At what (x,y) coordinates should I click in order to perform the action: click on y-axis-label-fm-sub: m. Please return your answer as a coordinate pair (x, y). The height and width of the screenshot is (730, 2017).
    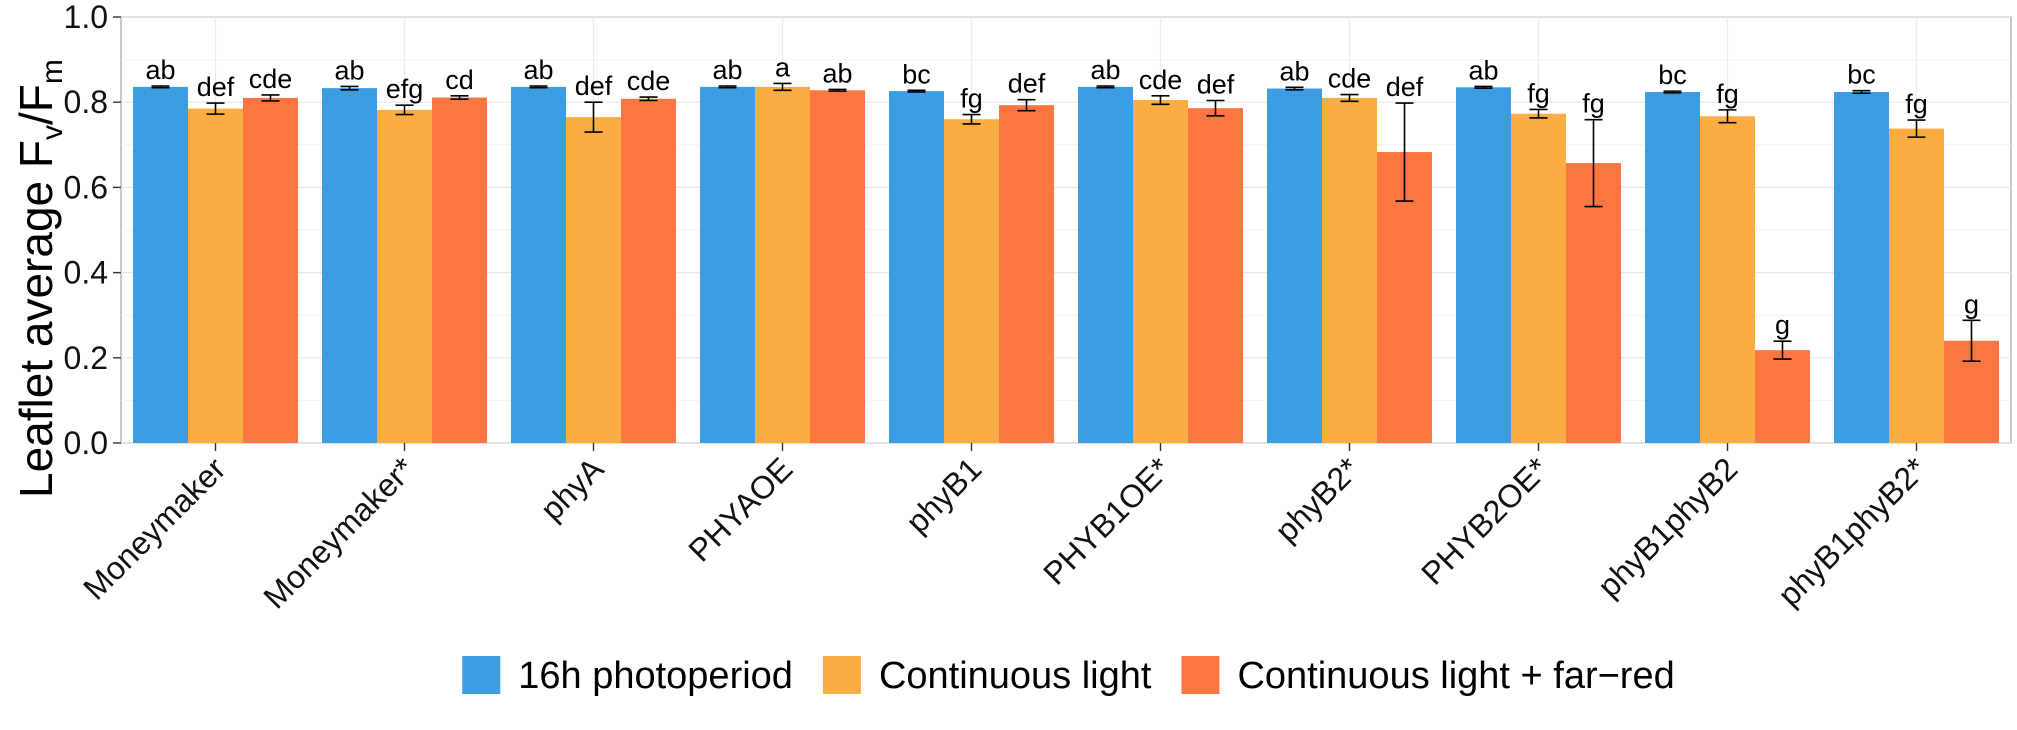
    Looking at the image, I should click on (52, 71).